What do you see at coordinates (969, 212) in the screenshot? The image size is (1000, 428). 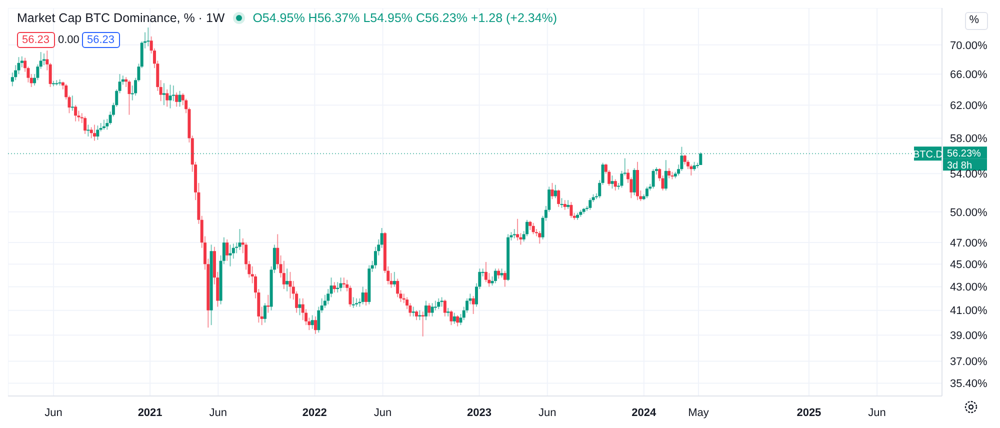 I see `y-tick-label: 50.00%` at bounding box center [969, 212].